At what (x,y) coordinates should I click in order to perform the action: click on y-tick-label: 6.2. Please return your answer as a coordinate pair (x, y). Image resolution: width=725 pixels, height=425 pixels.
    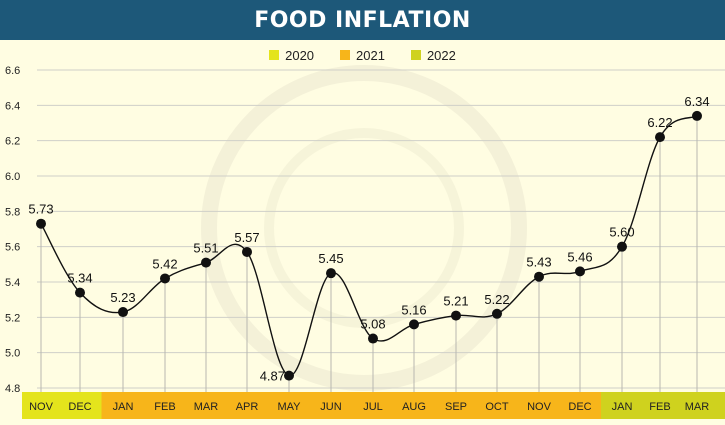
    Looking at the image, I should click on (12, 142).